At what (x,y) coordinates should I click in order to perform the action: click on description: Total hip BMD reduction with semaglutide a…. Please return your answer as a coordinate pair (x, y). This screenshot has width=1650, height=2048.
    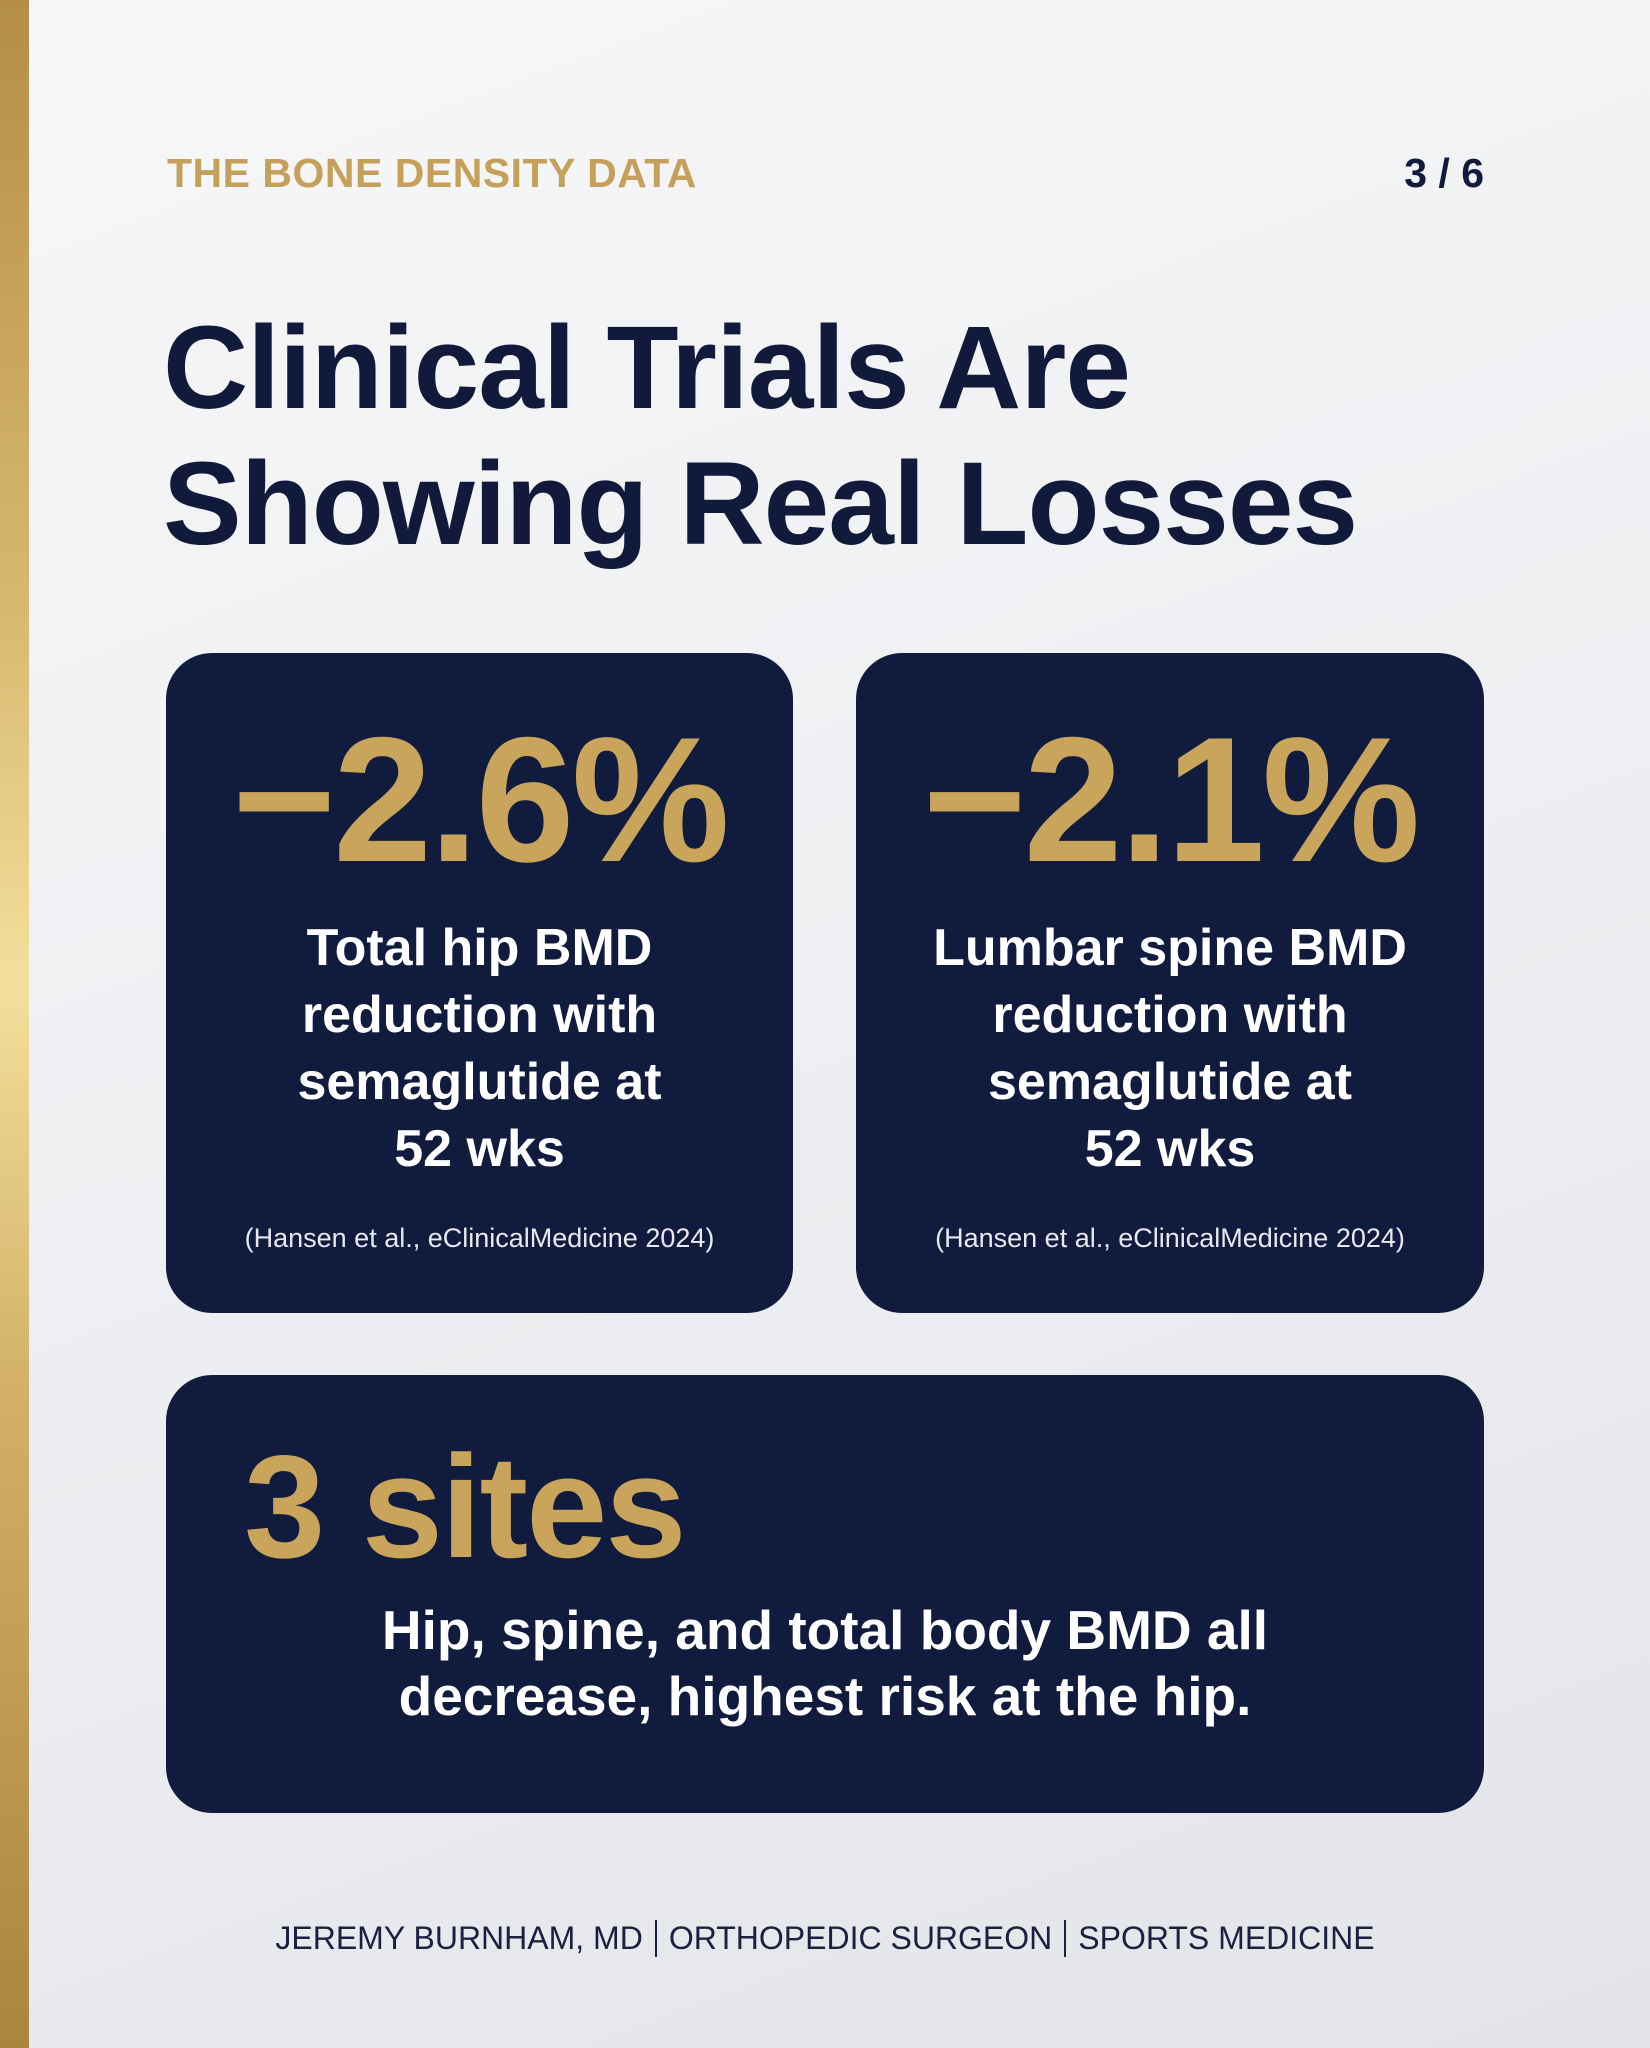
    Looking at the image, I should click on (479, 1049).